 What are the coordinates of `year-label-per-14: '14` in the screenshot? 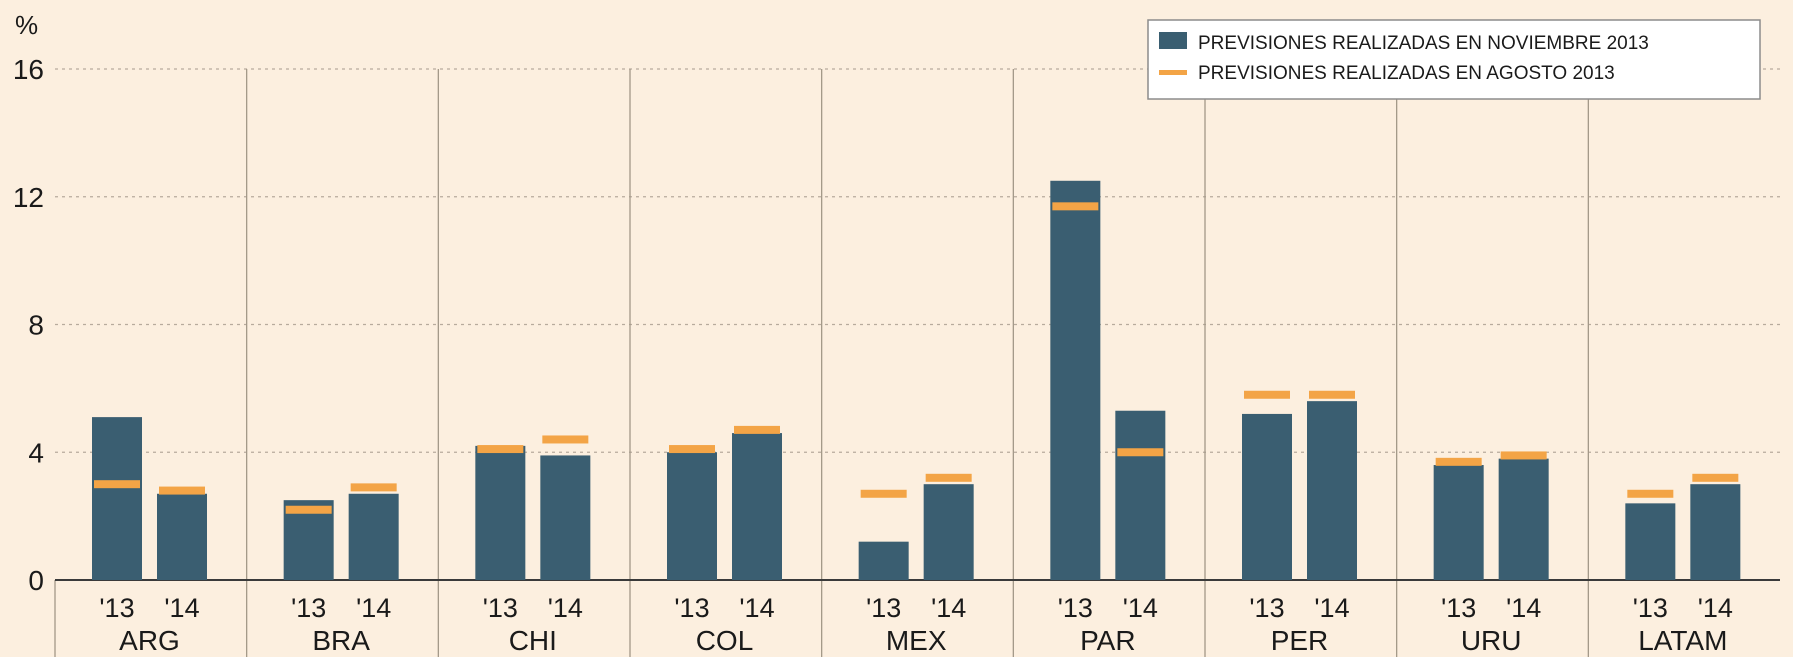 It's located at (1331, 608).